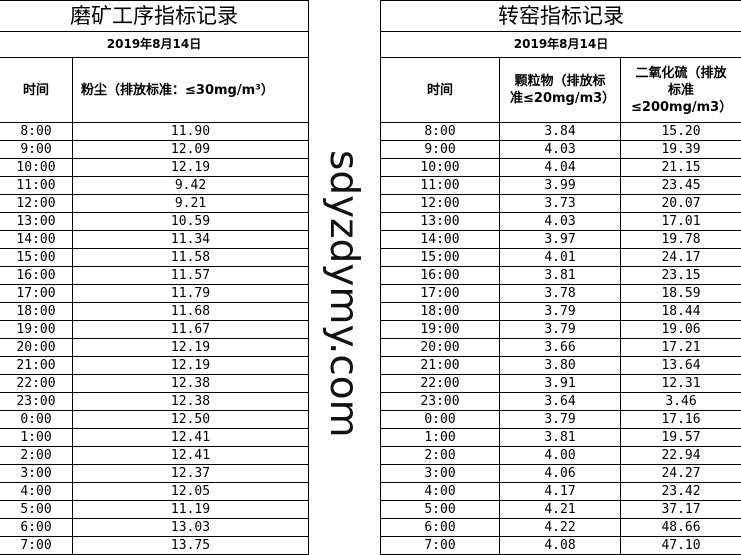 The image size is (741, 555). I want to click on table-row: 11:00 3.99 23.45, so click(560, 185).